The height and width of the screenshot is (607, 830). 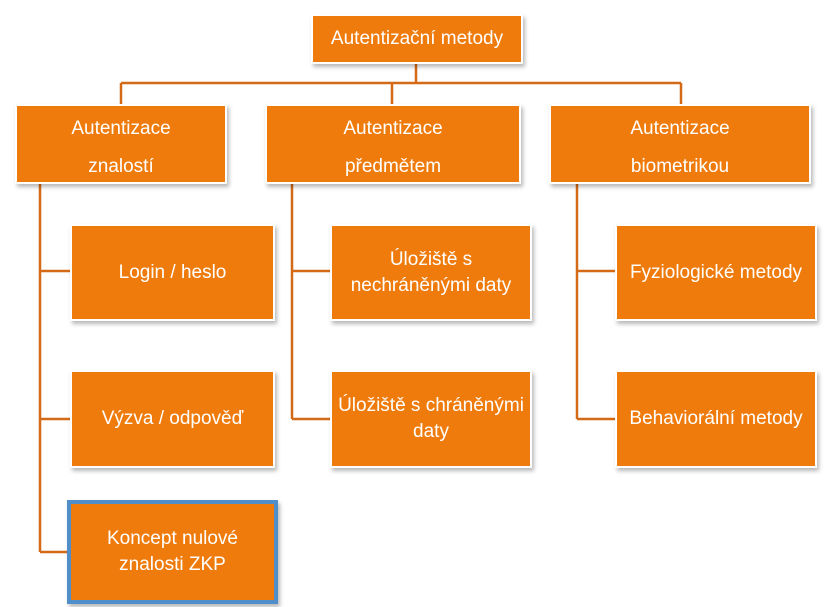 What do you see at coordinates (393, 166) in the screenshot?
I see `category-label-line2: předmětem` at bounding box center [393, 166].